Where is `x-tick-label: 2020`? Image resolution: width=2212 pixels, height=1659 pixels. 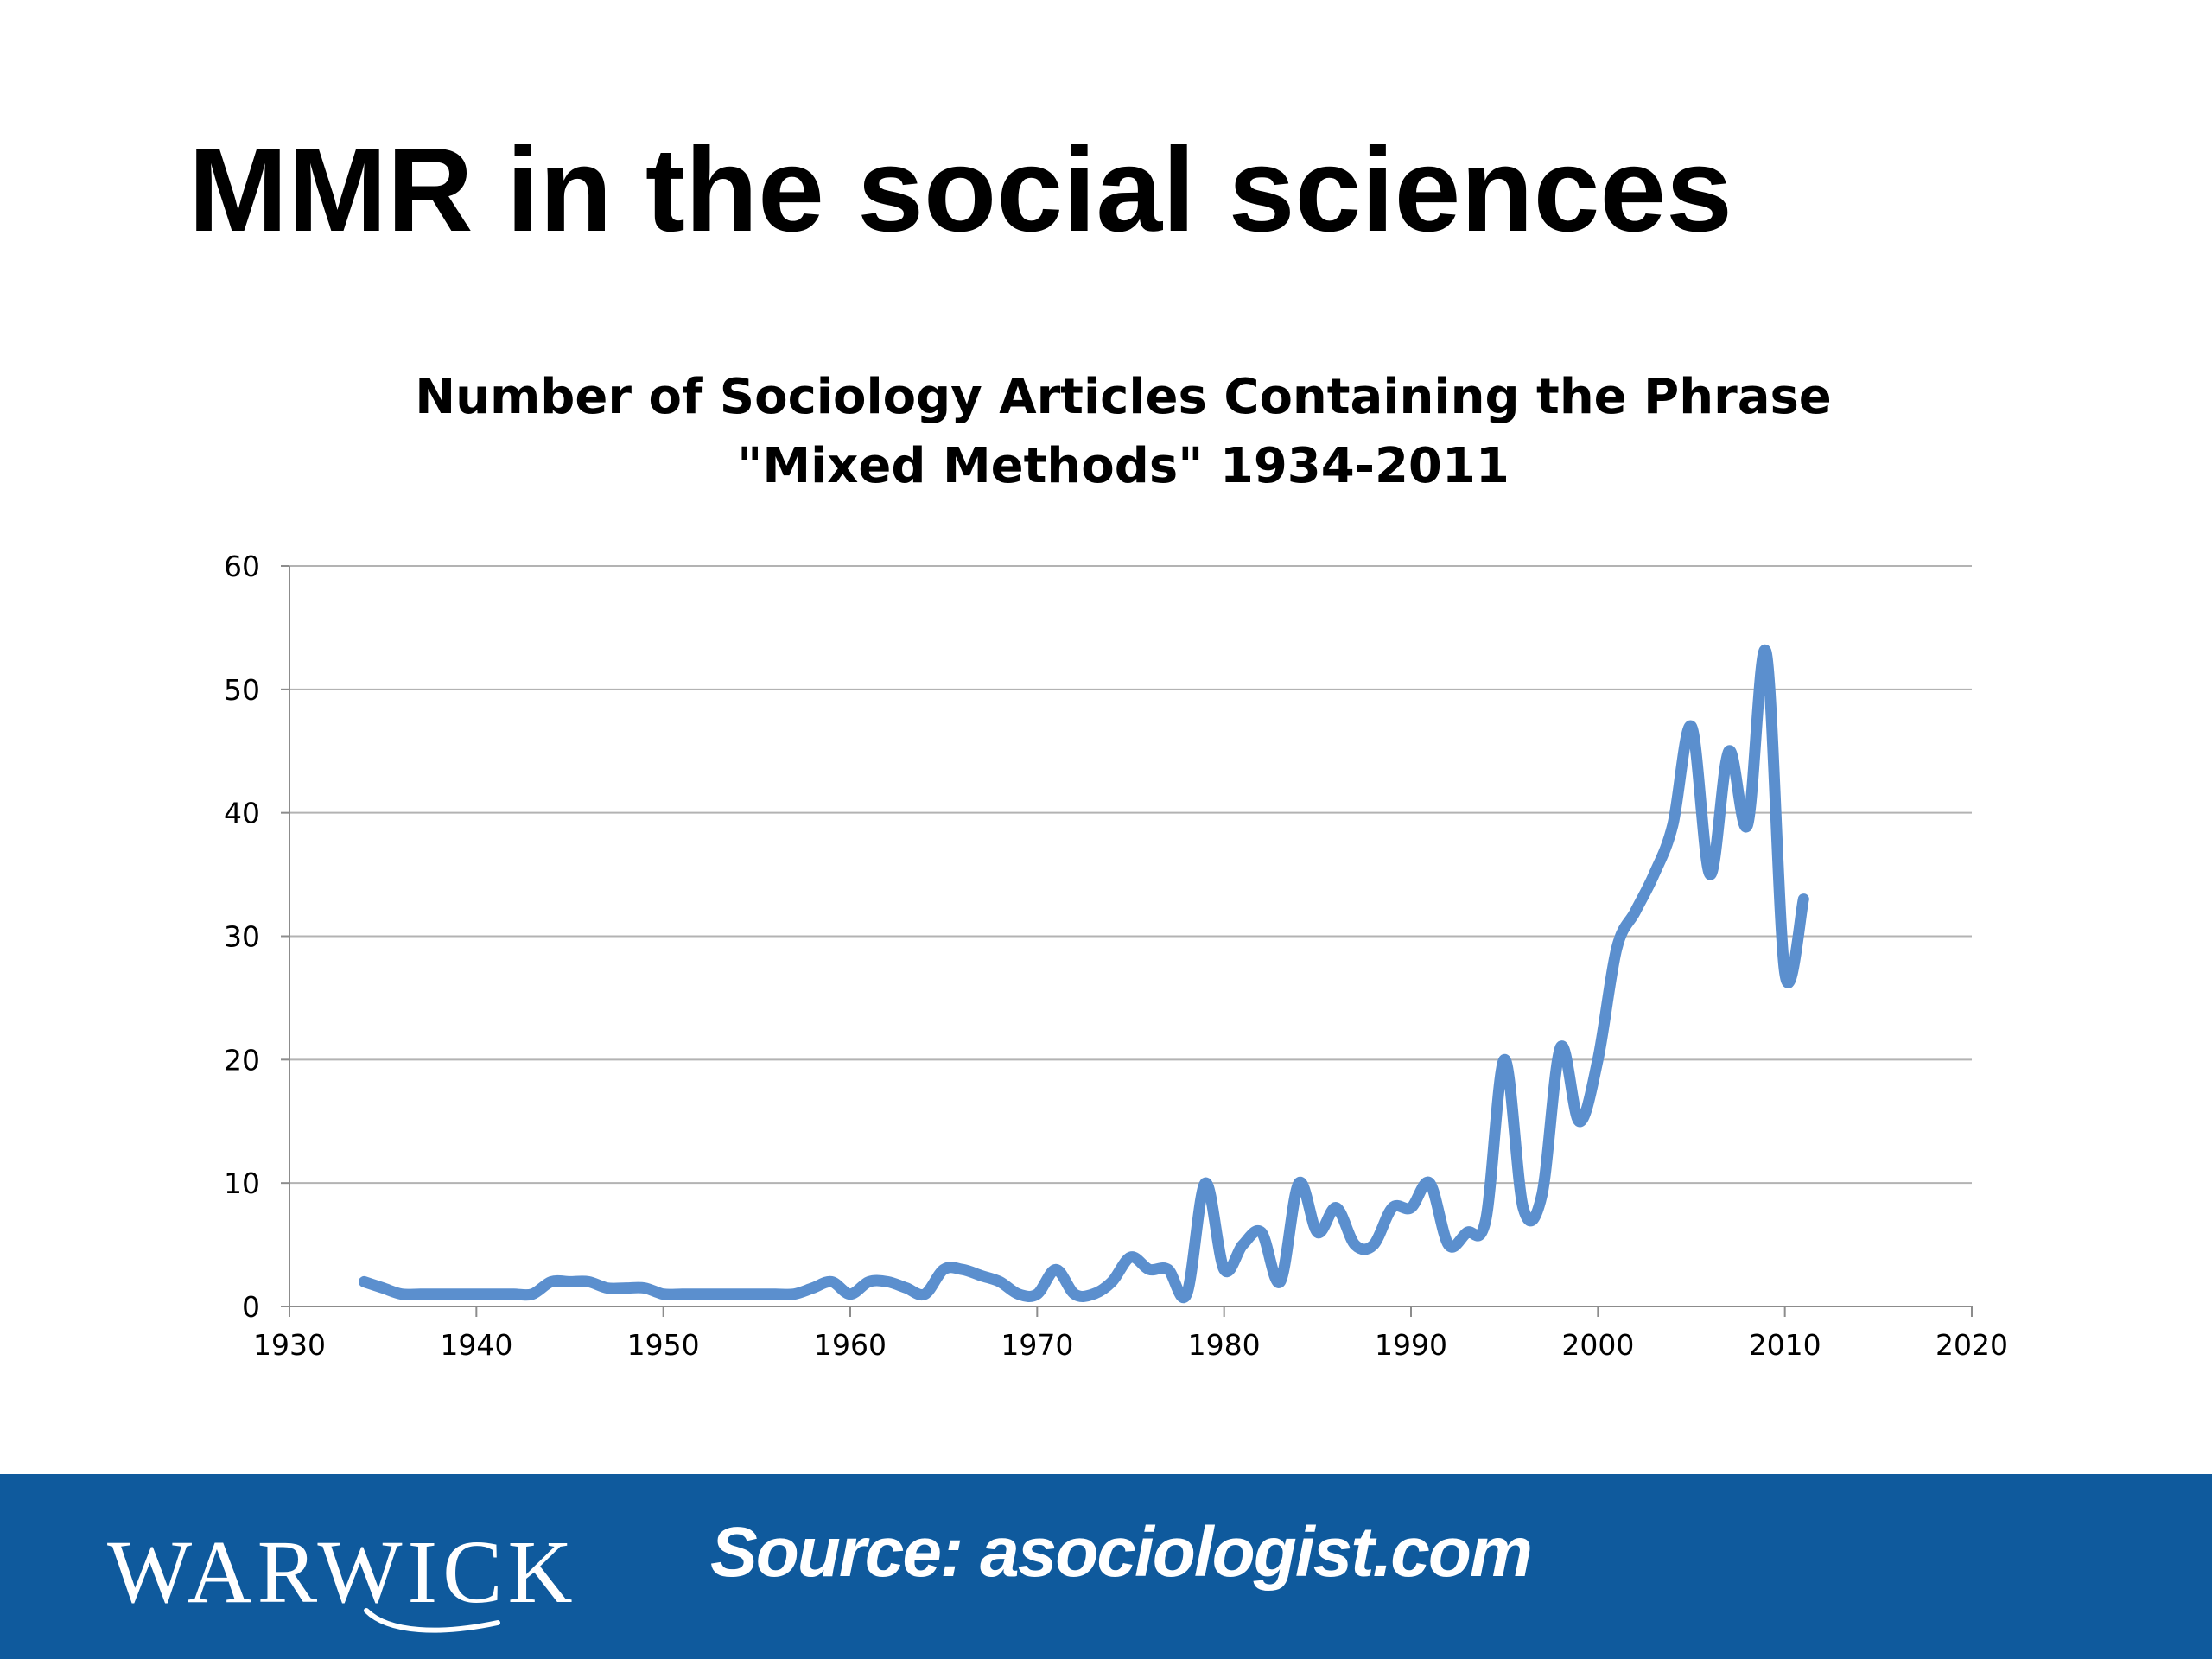
x-tick-label: 2020 is located at coordinates (1972, 1345).